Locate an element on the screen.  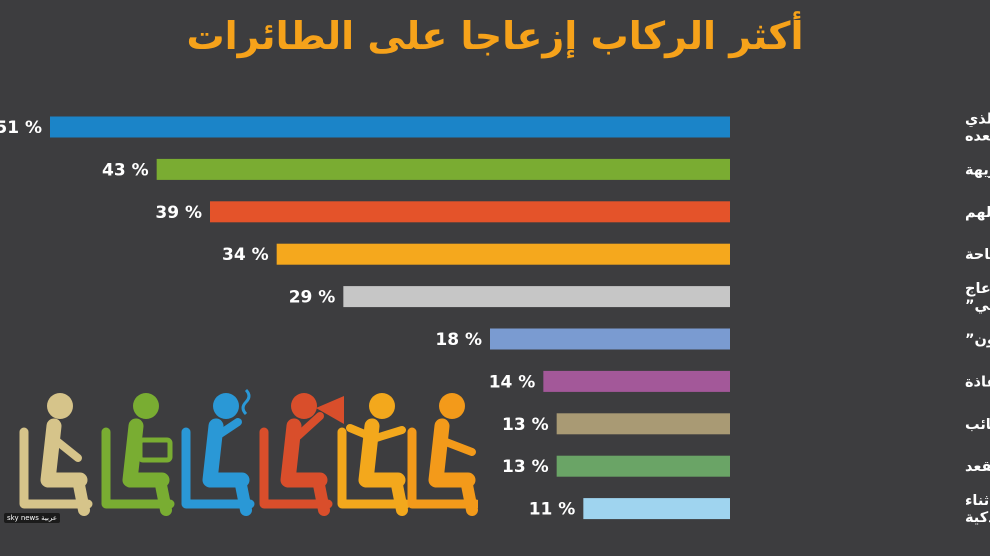
value-label-10: 11 % is located at coordinates (552, 510).